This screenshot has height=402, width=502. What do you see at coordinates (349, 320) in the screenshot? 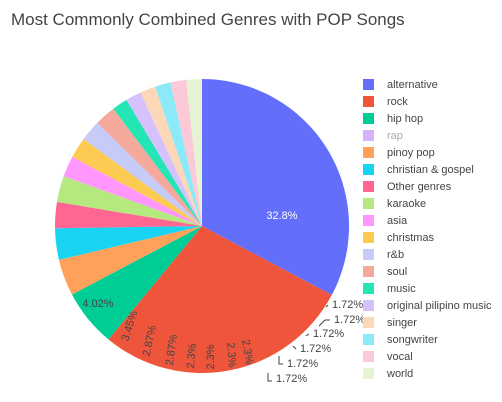
I see `slice-label-vocal: 1.72%` at bounding box center [349, 320].